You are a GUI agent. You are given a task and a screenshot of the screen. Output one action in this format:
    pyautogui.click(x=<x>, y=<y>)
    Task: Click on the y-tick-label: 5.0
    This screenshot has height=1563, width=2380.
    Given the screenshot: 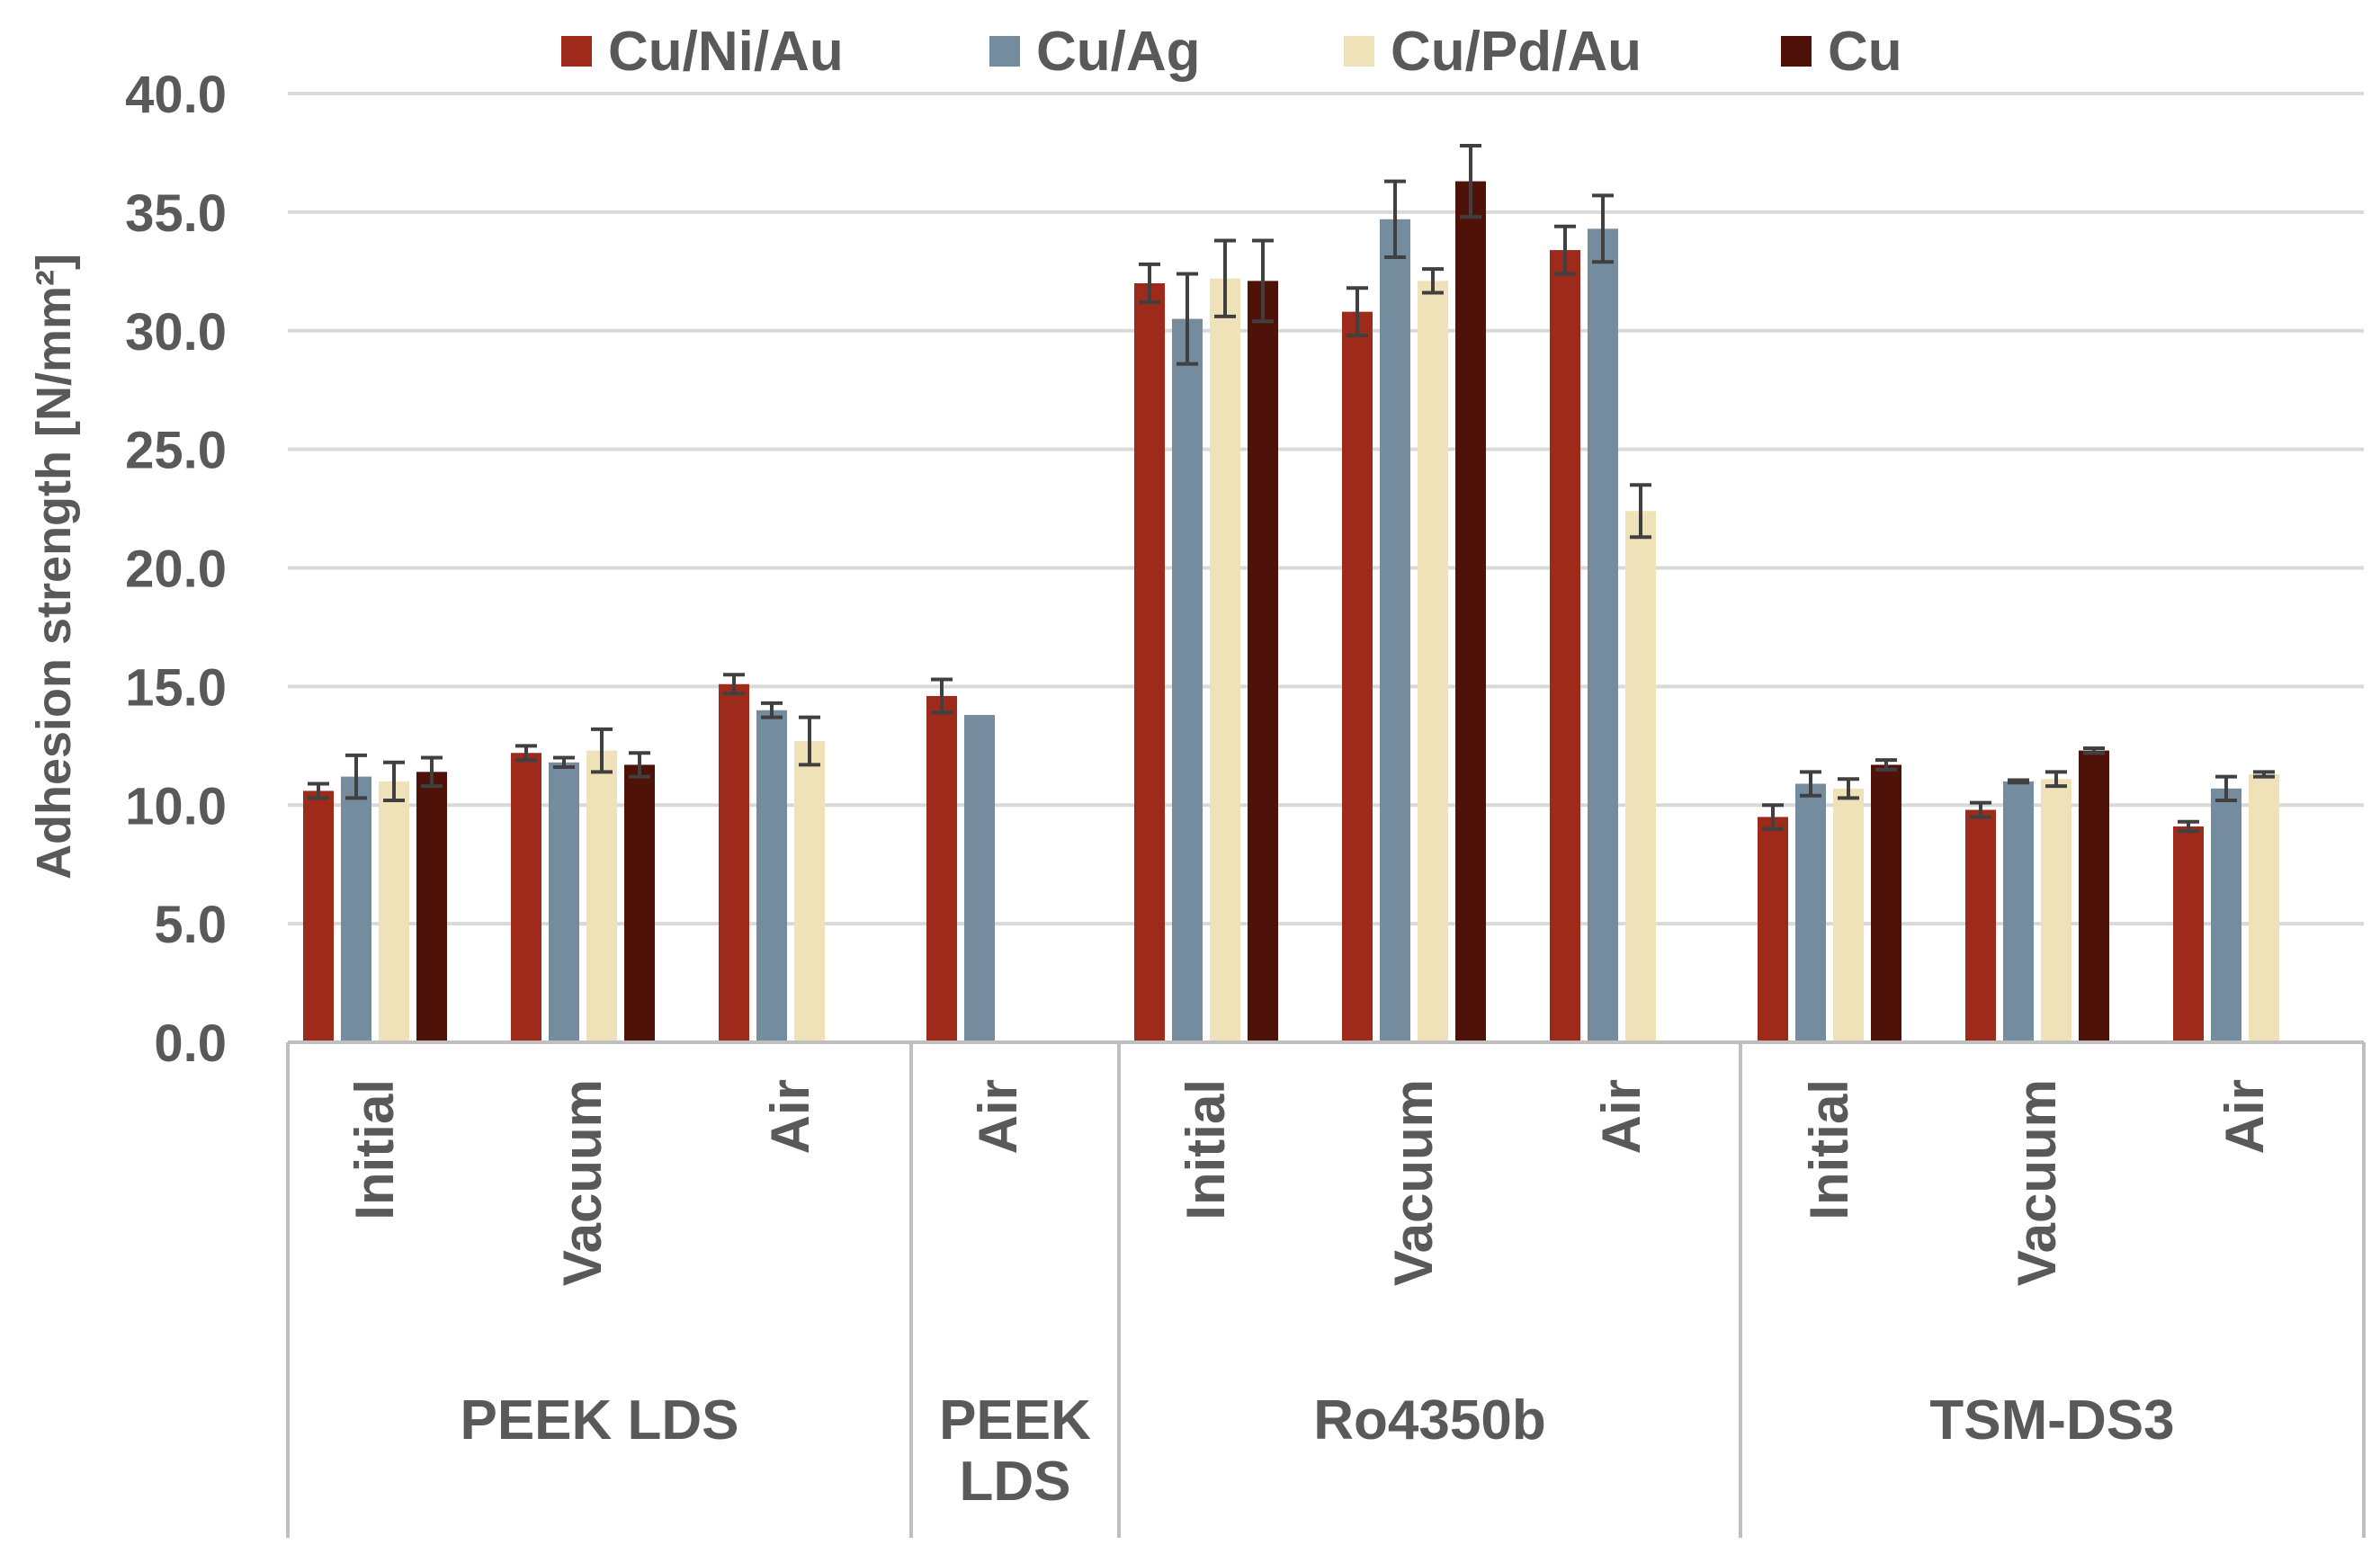 What is the action you would take?
    pyautogui.click(x=190, y=925)
    